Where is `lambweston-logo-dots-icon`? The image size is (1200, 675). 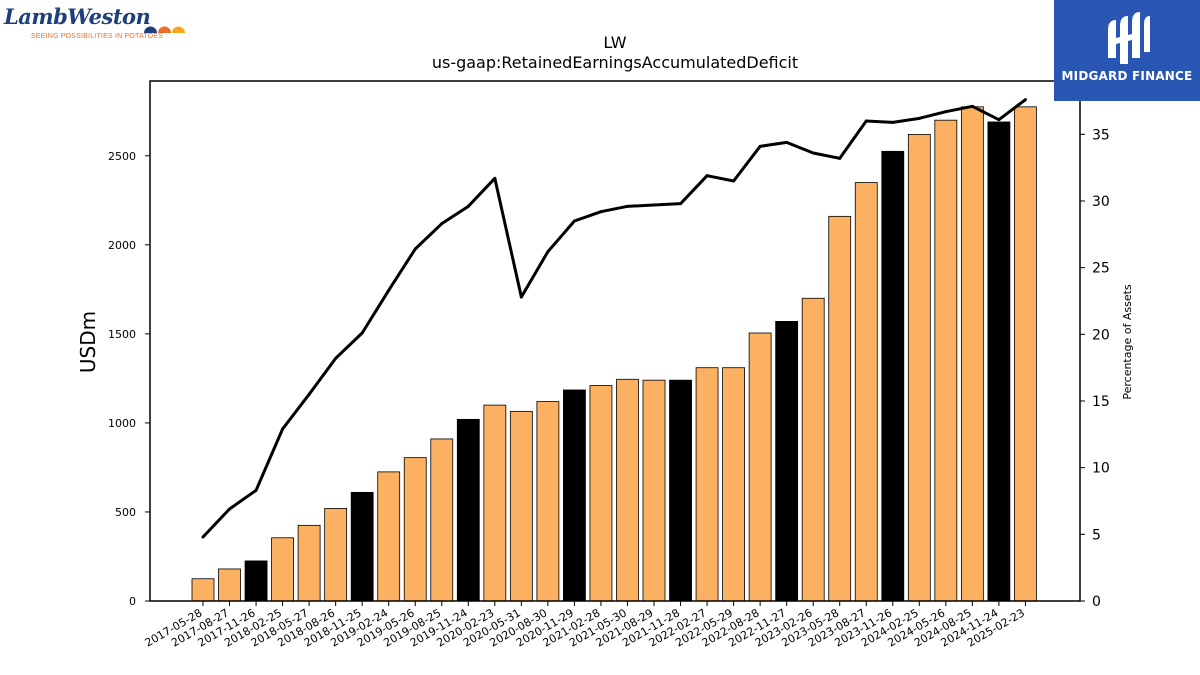 lambweston-logo-dots-icon is located at coordinates (164, 29).